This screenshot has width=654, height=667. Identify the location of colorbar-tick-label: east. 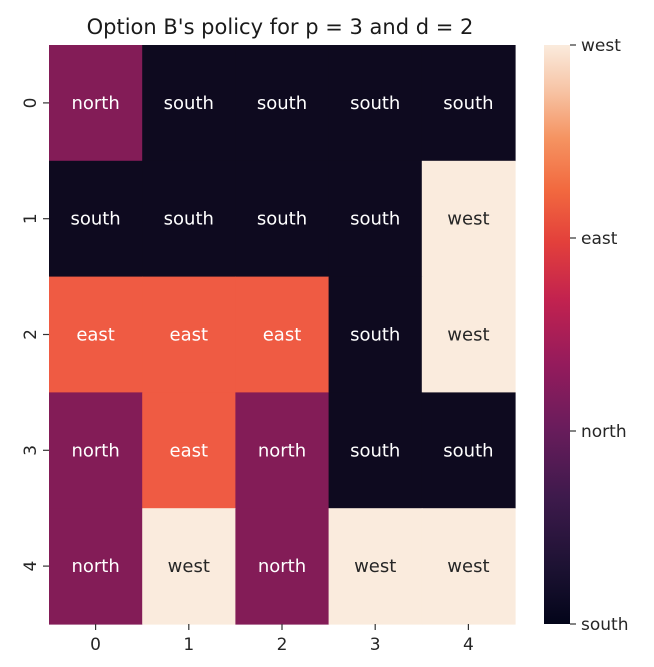
(599, 239).